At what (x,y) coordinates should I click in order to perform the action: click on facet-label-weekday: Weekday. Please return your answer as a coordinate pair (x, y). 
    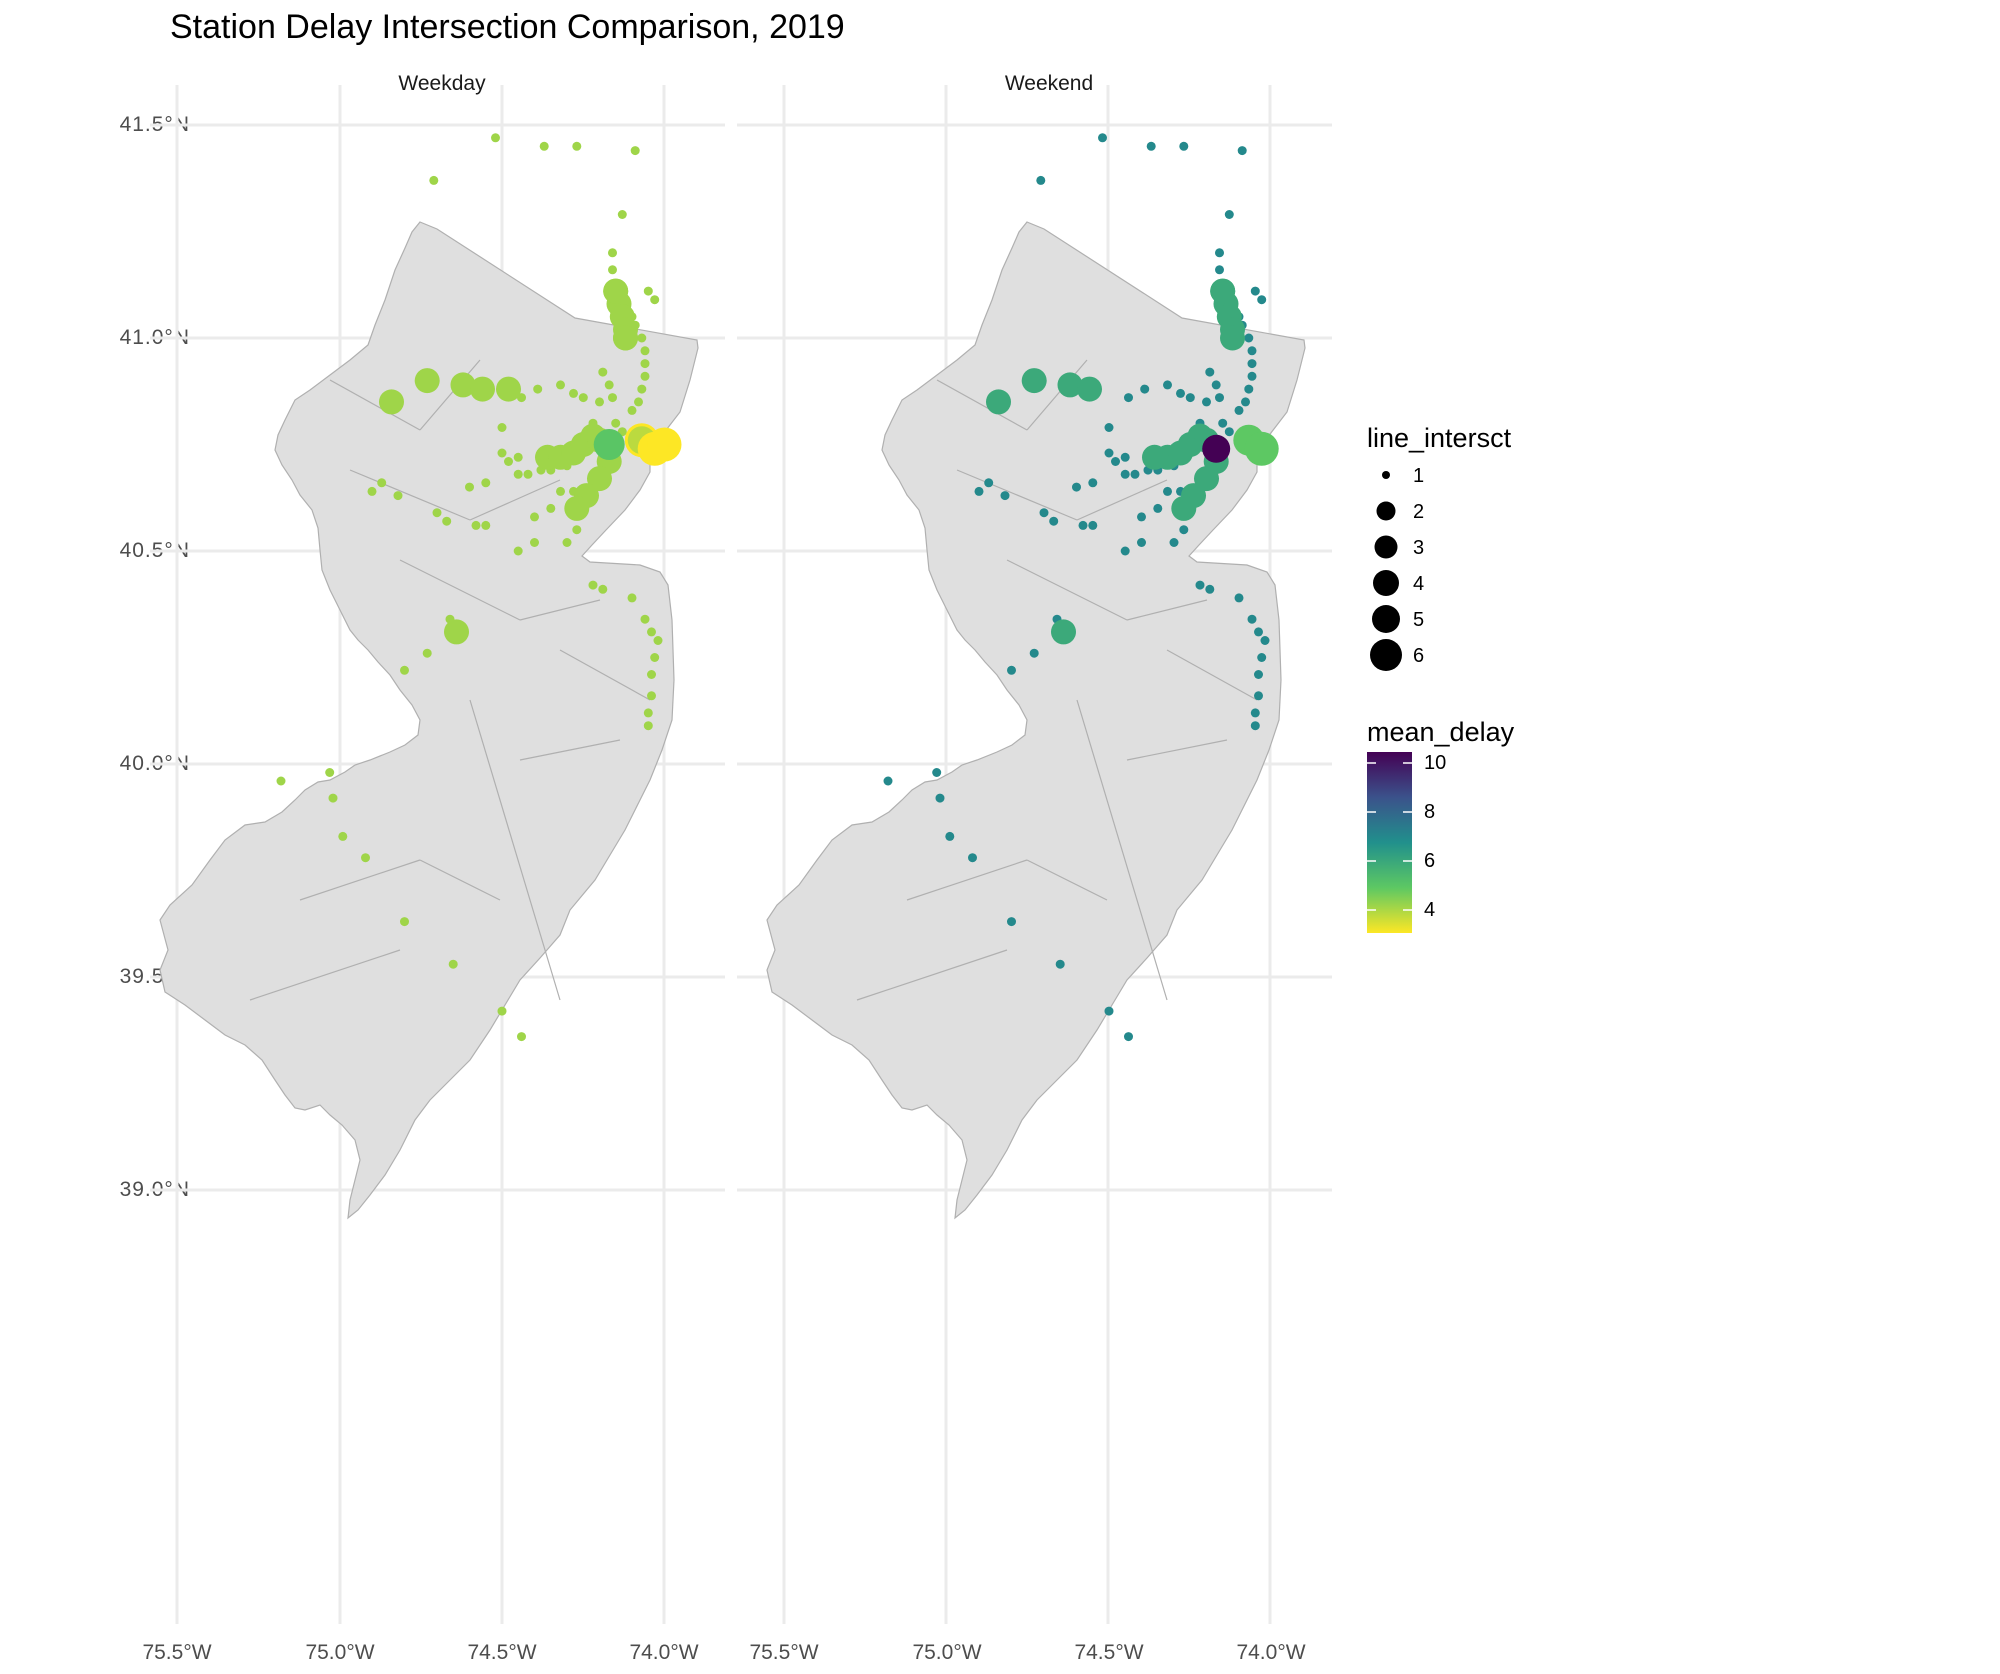
    Looking at the image, I should click on (442, 83).